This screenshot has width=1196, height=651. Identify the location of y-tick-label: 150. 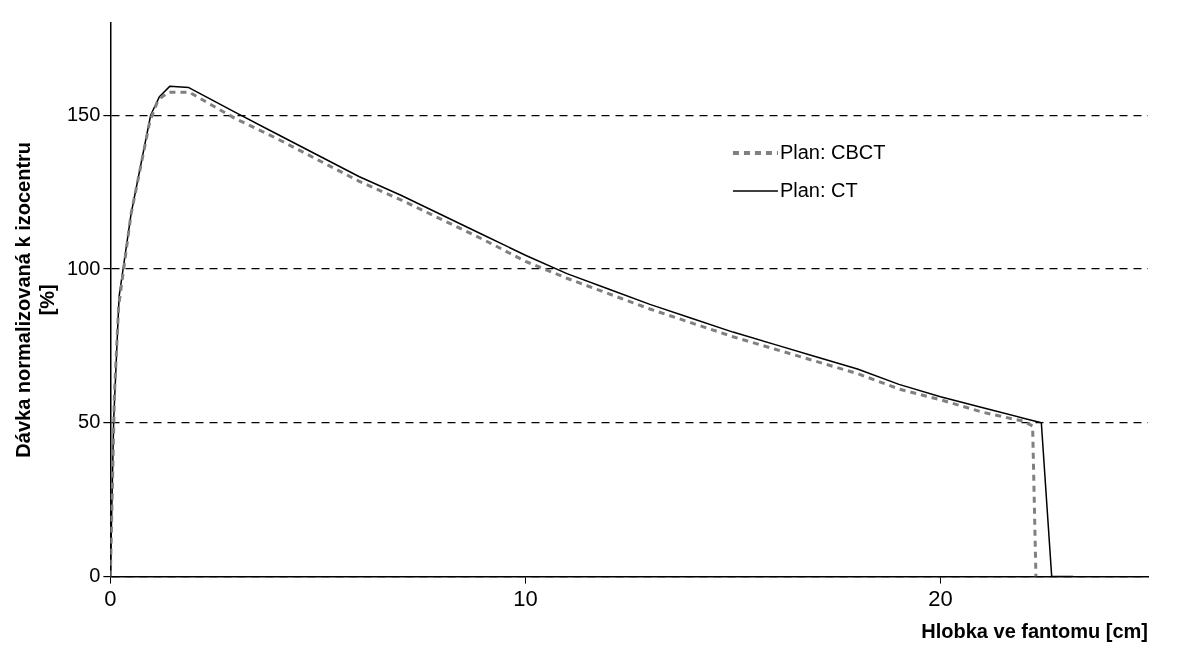
(83, 113).